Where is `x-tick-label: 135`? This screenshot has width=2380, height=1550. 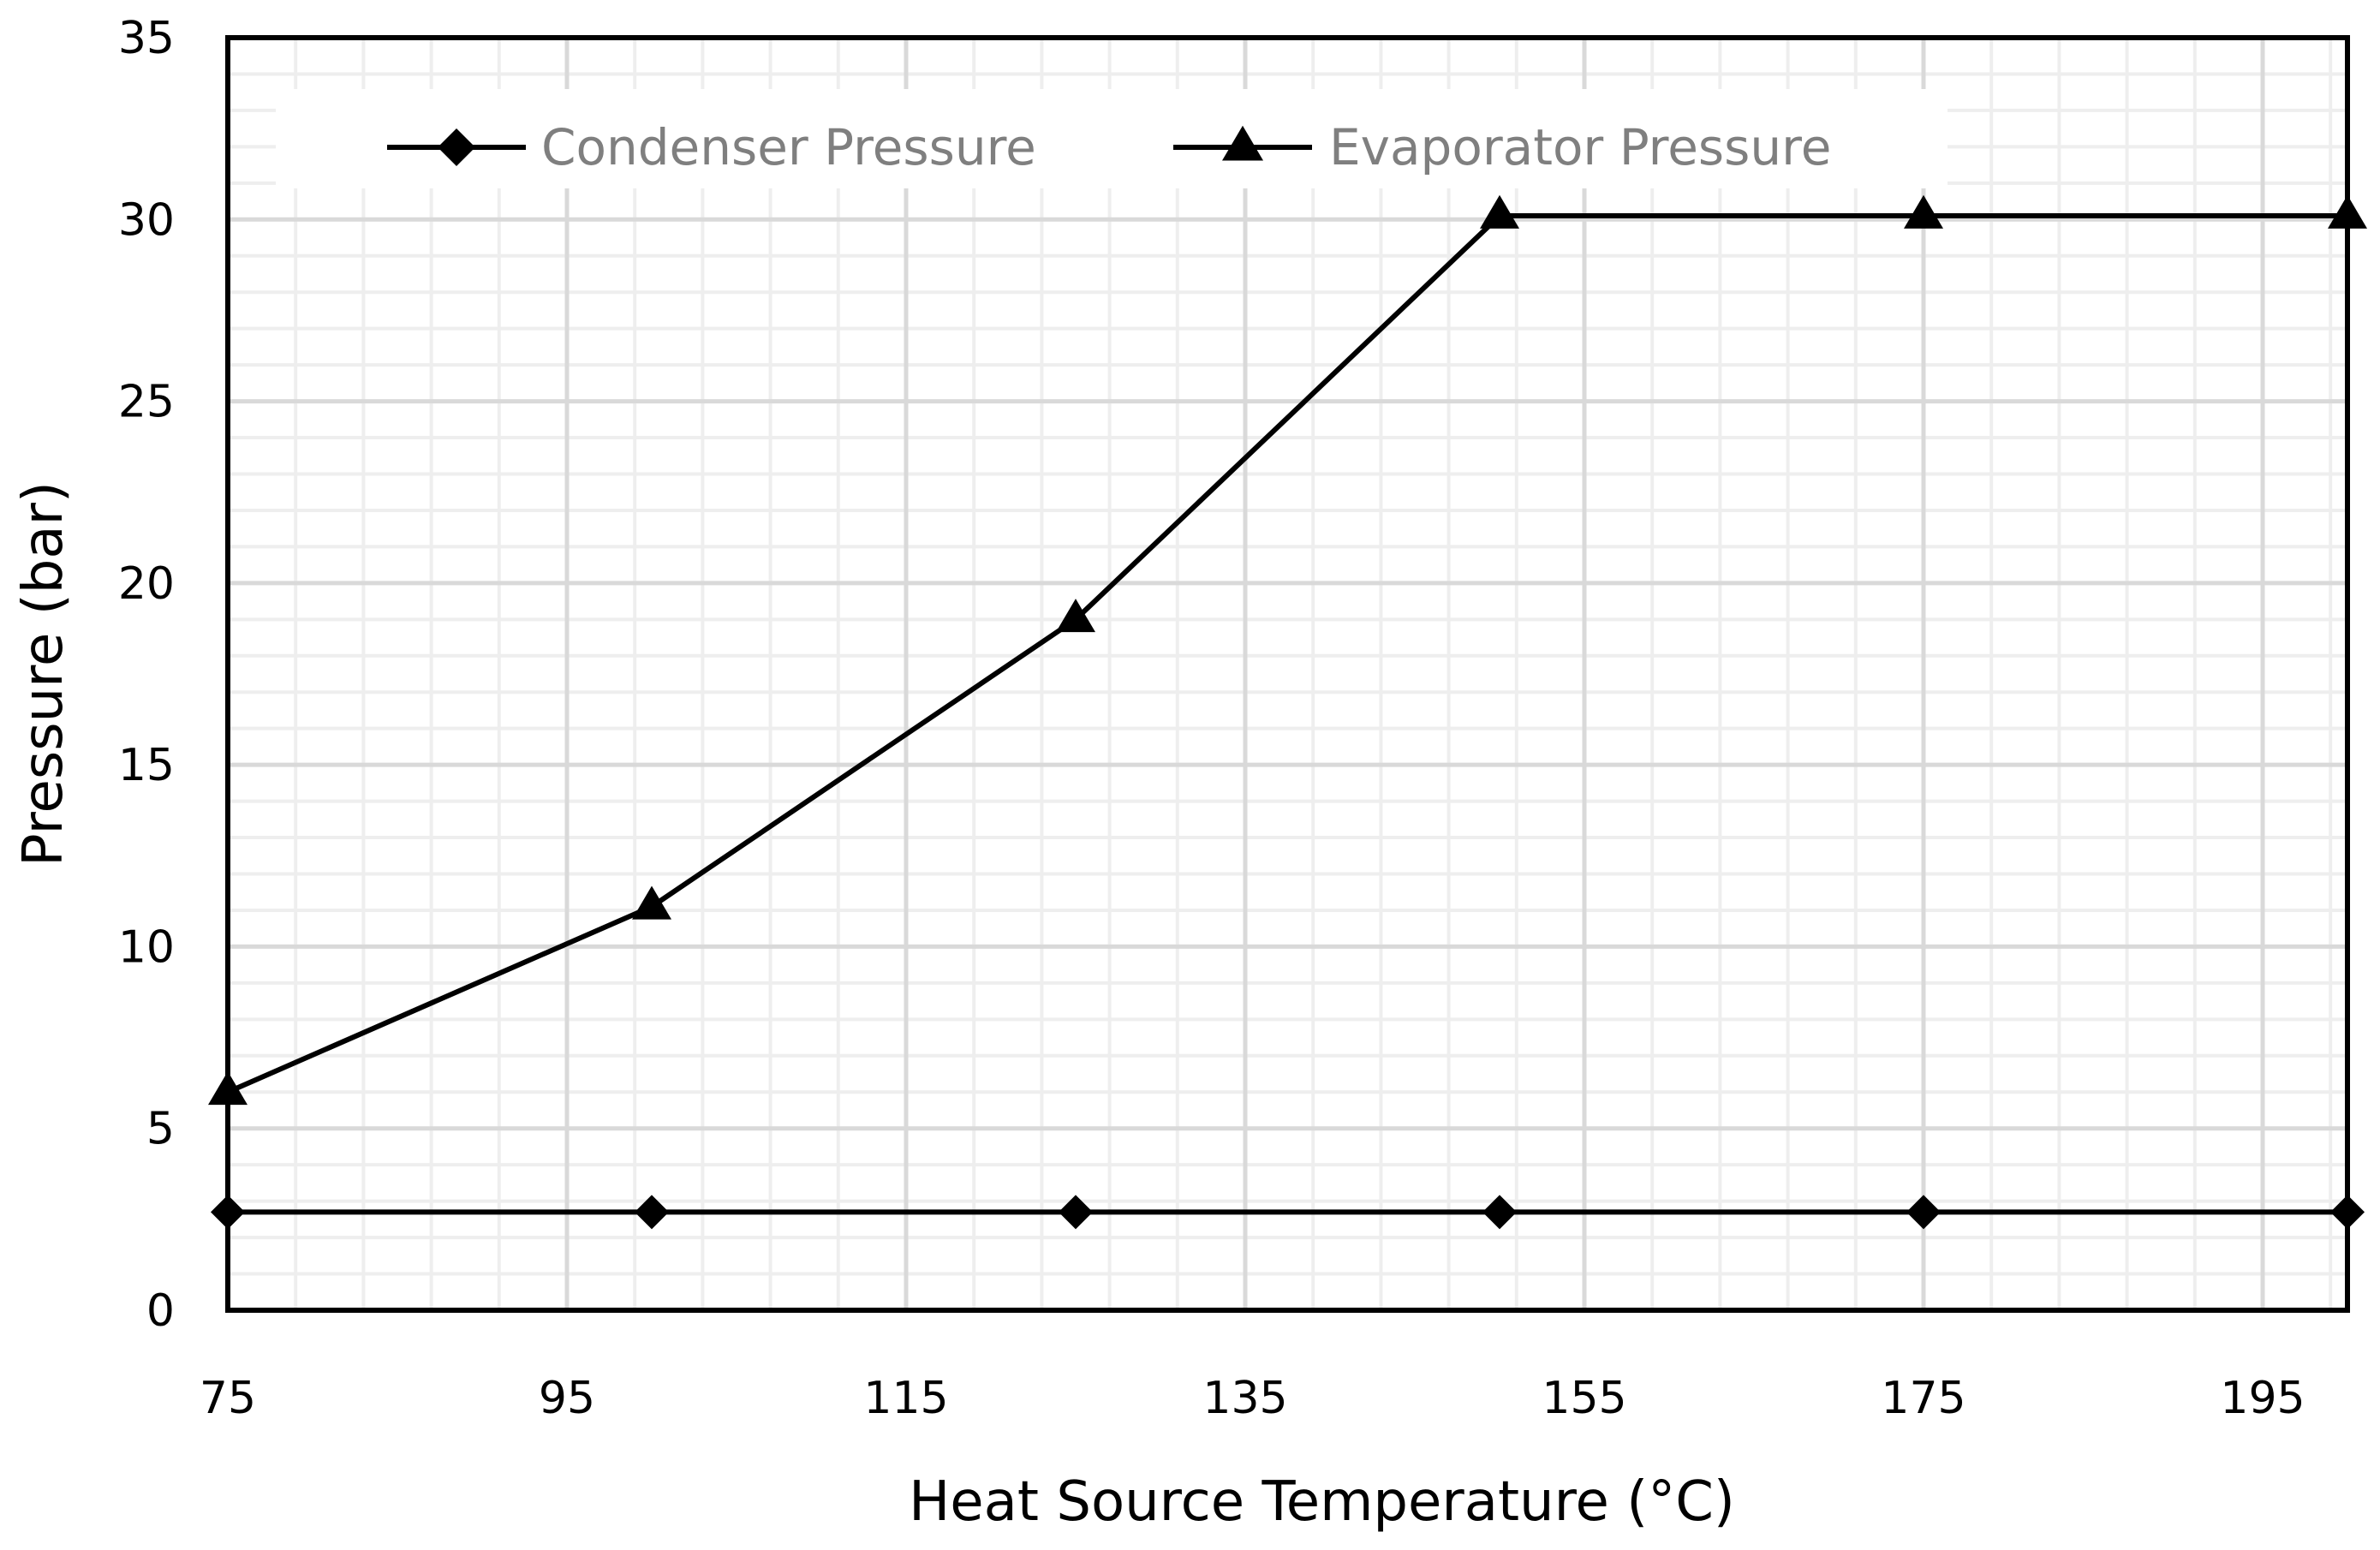
x-tick-label: 135 is located at coordinates (1244, 1398).